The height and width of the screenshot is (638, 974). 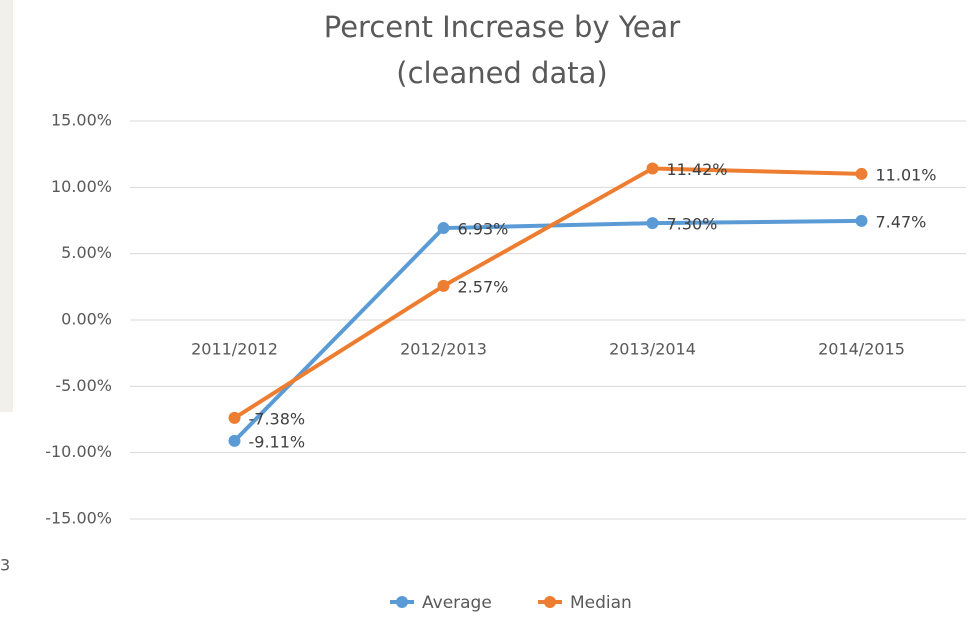 I want to click on legend-label: Average, so click(x=457, y=603).